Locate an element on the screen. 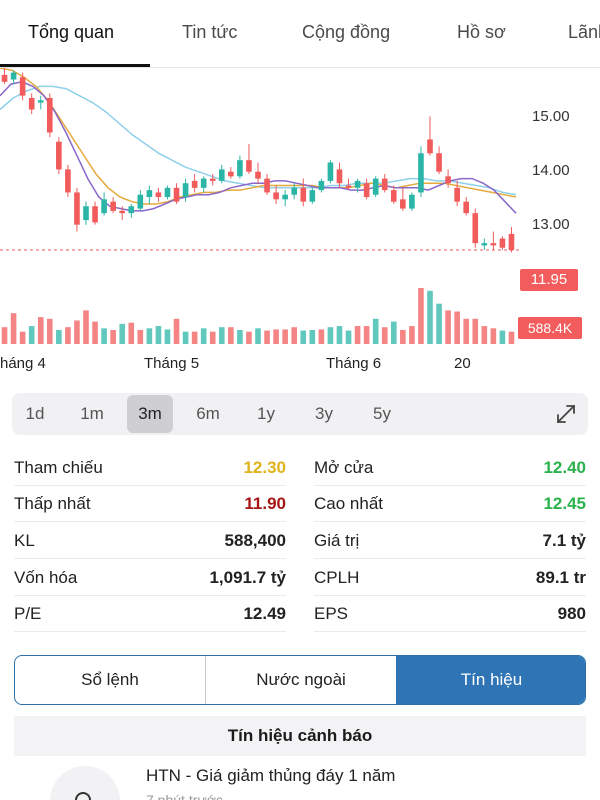 The height and width of the screenshot is (800, 600). stat-low: Thấp nhất 11.90 is located at coordinates (150, 504).